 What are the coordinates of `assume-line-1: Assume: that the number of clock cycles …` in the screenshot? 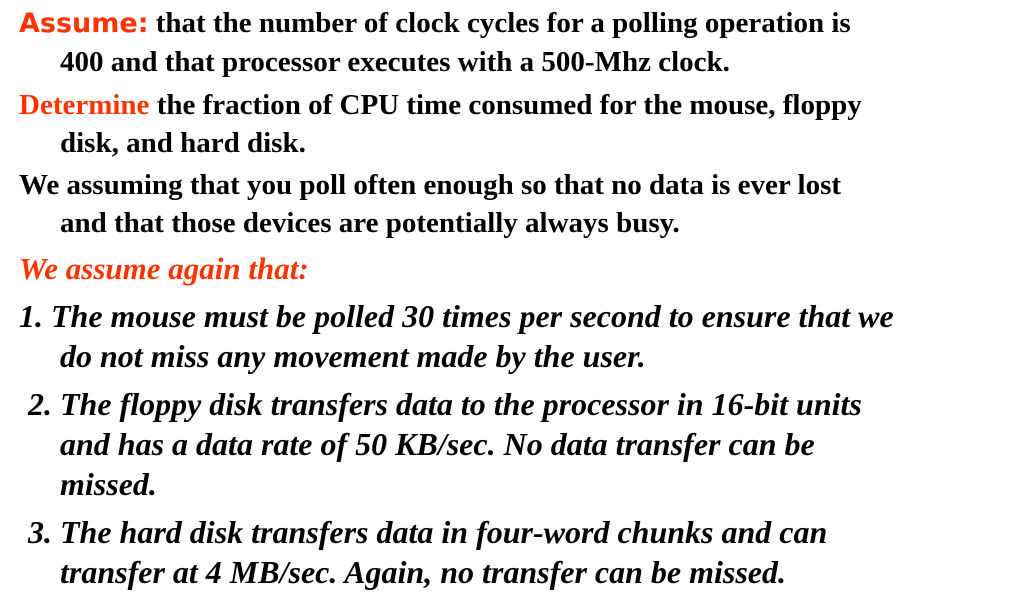 It's located at (435, 23).